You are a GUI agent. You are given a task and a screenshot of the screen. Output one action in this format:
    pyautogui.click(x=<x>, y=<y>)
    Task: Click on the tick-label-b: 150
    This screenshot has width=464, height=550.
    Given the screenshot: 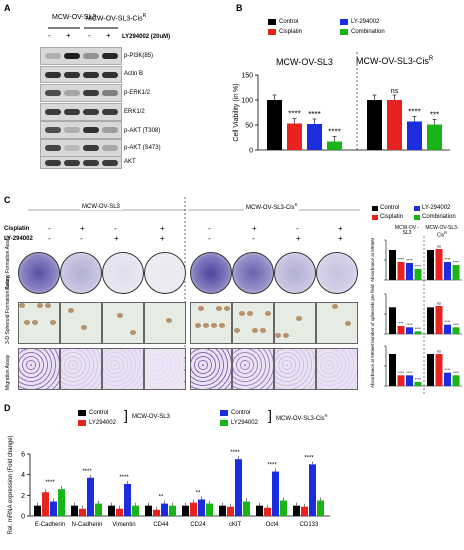 What is the action you would take?
    pyautogui.click(x=247, y=76)
    